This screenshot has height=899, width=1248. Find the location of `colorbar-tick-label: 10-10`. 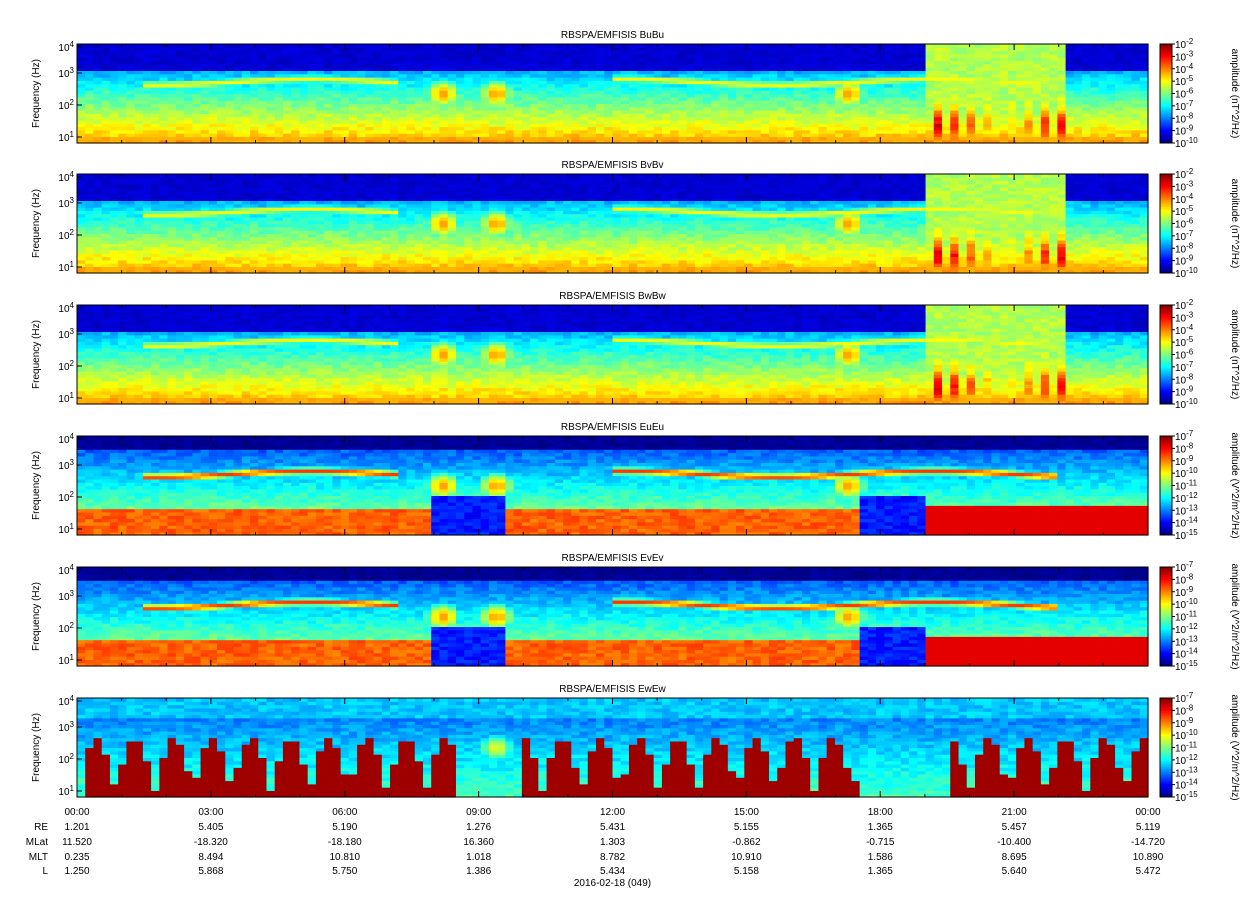

colorbar-tick-label: 10-10 is located at coordinates (1186, 143).